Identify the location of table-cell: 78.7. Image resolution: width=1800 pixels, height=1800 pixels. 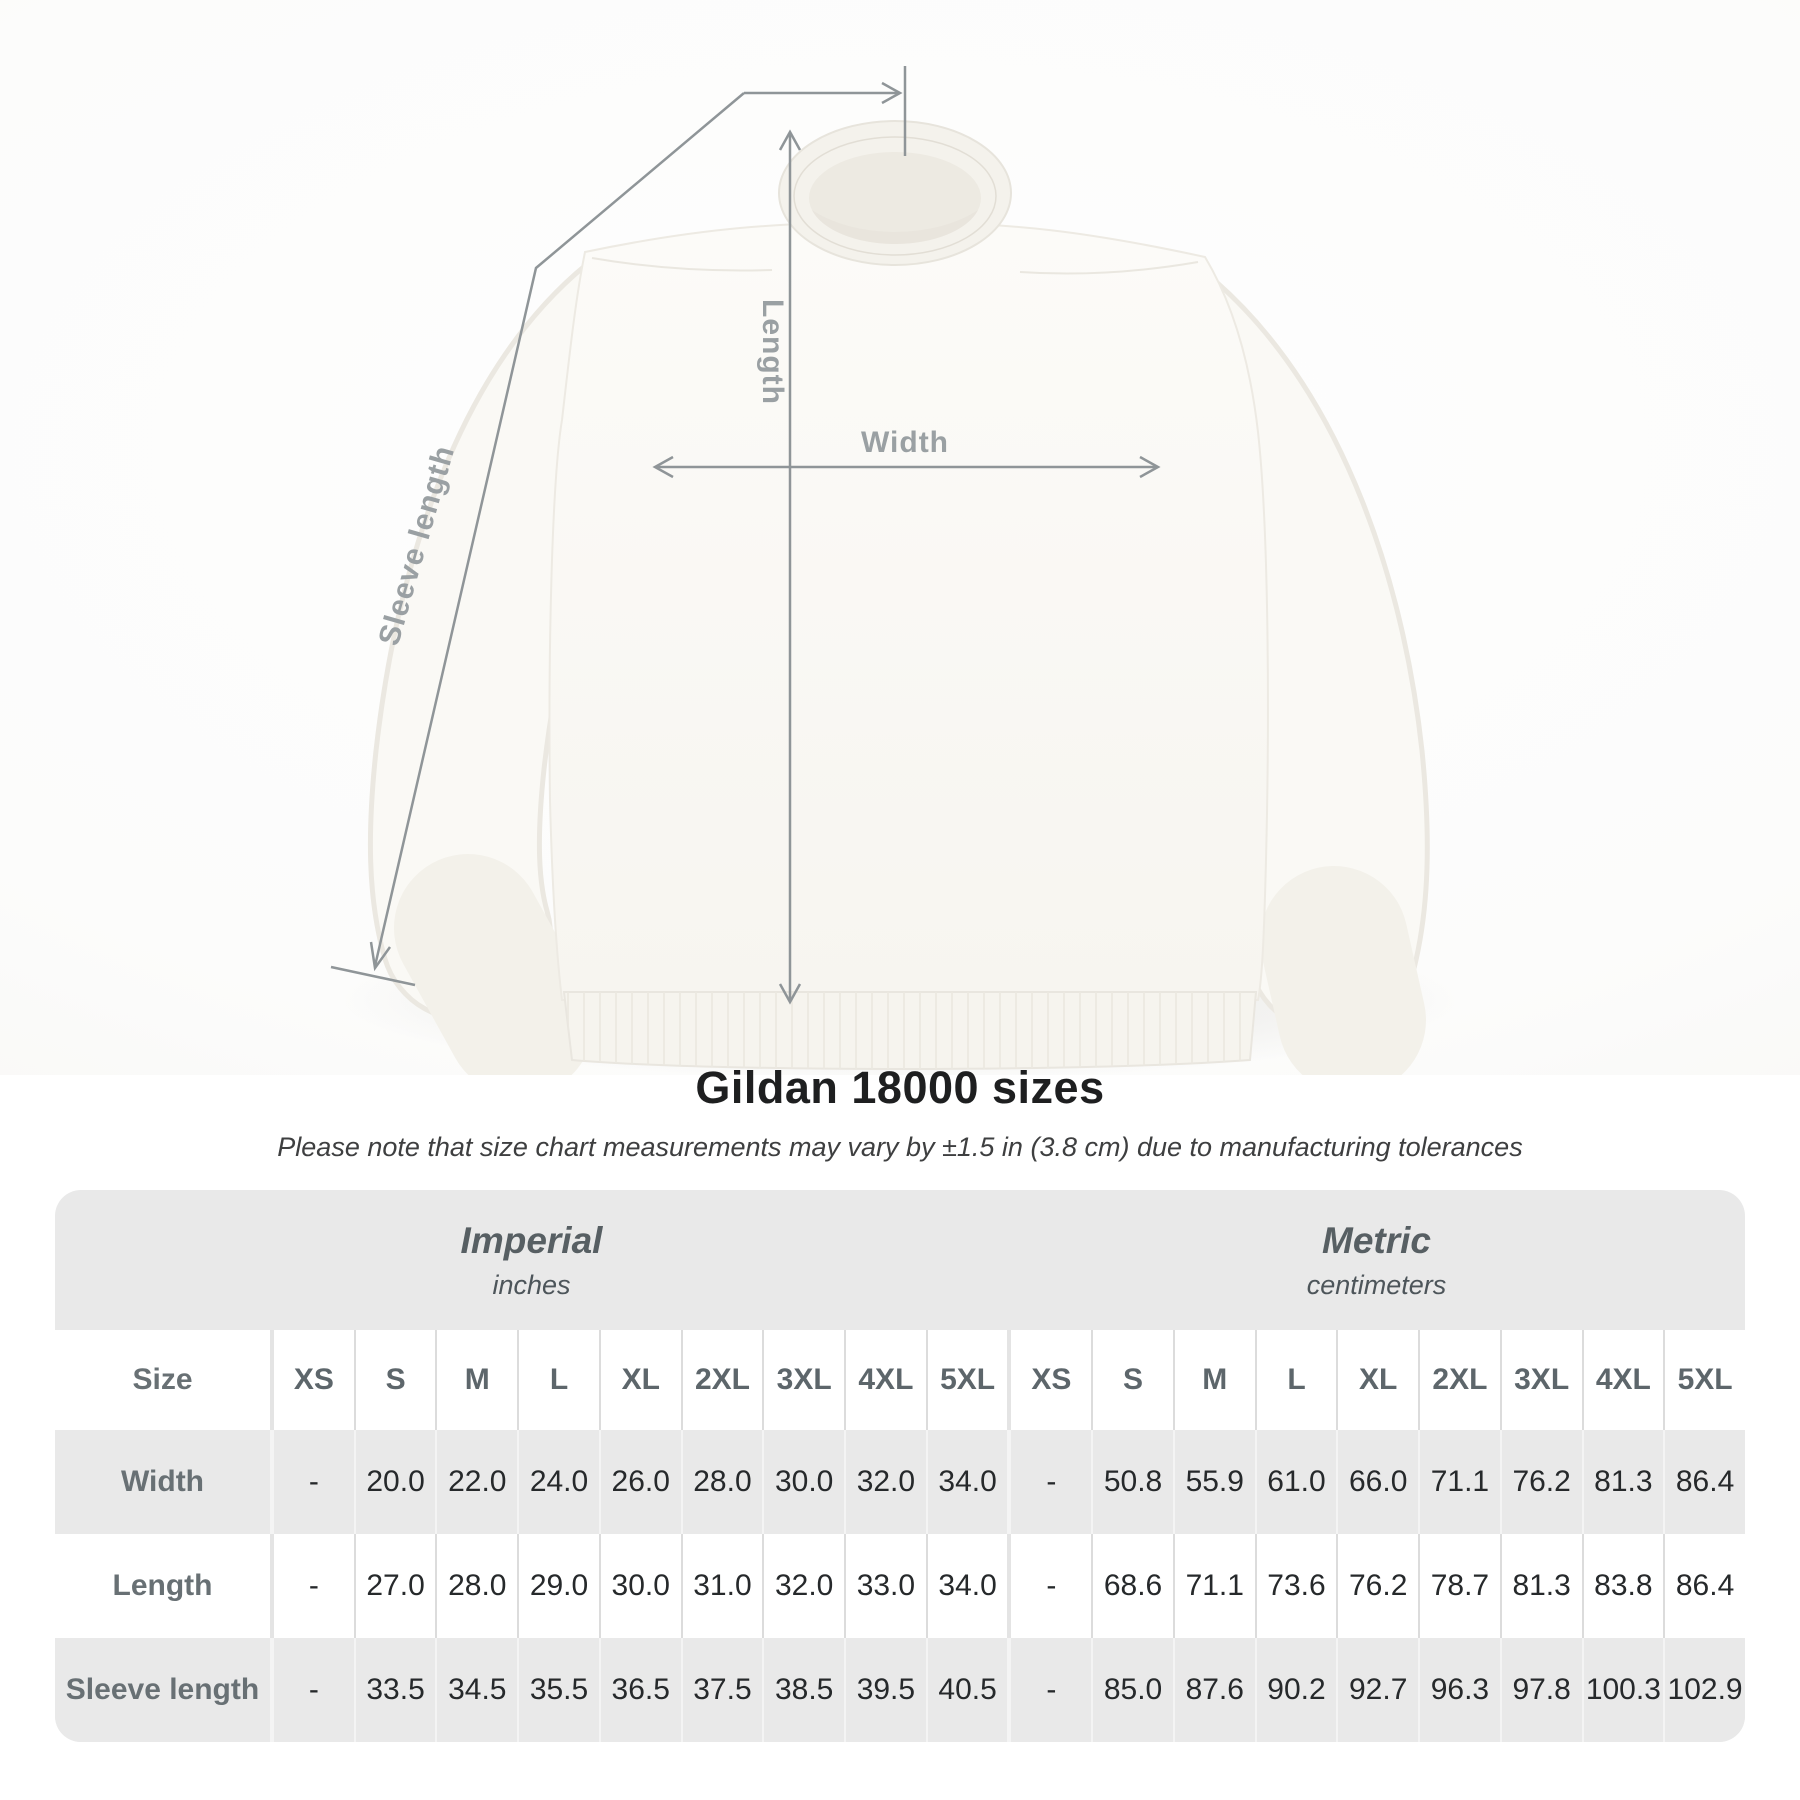
(1459, 1586).